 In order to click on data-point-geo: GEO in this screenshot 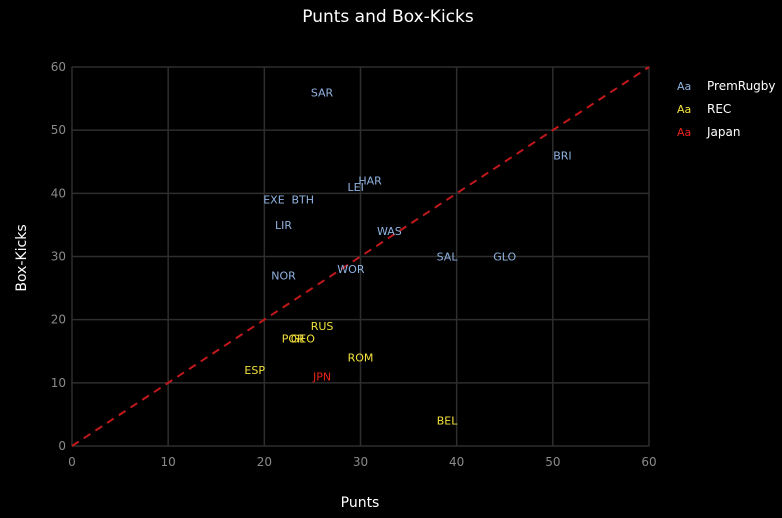, I will do `click(303, 339)`.